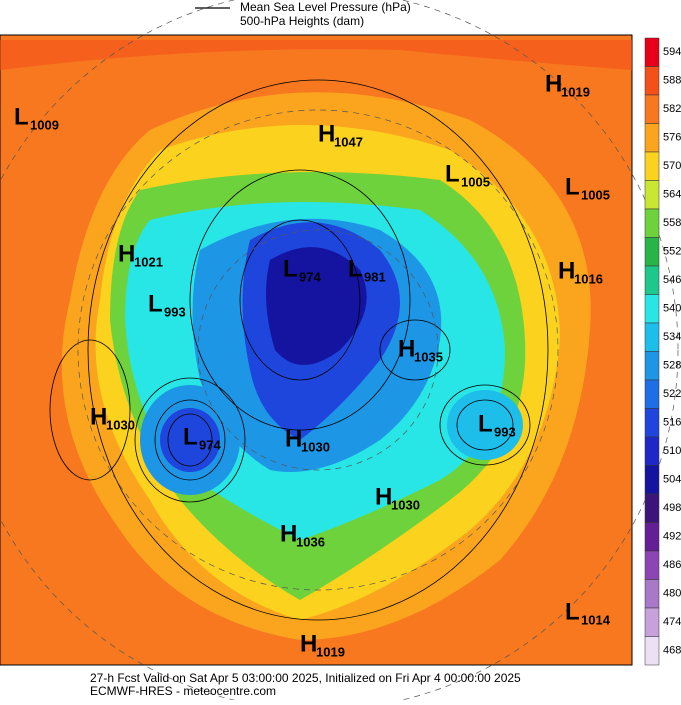 The height and width of the screenshot is (705, 681). What do you see at coordinates (672, 81) in the screenshot?
I see `colorbar-label: 588` at bounding box center [672, 81].